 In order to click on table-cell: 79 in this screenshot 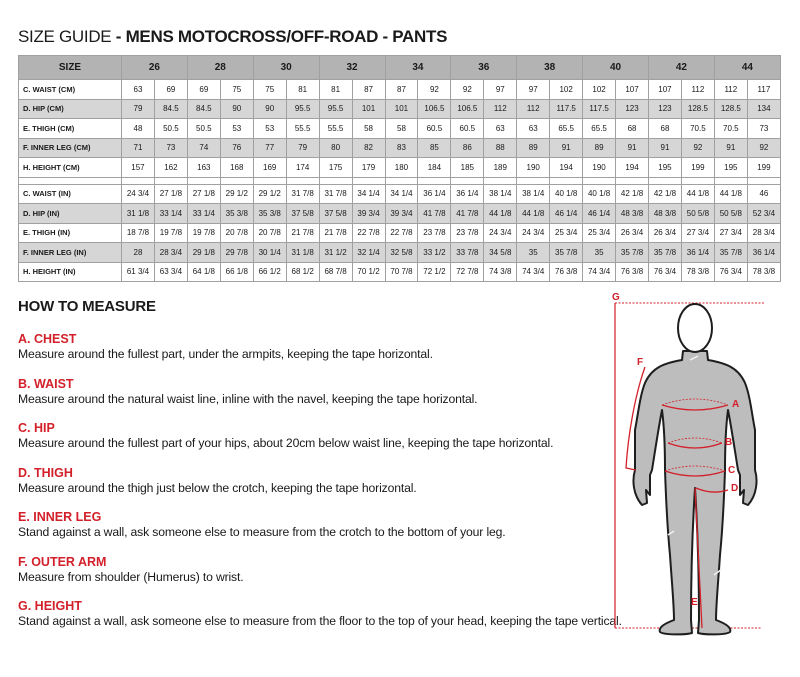, I will do `click(302, 147)`.